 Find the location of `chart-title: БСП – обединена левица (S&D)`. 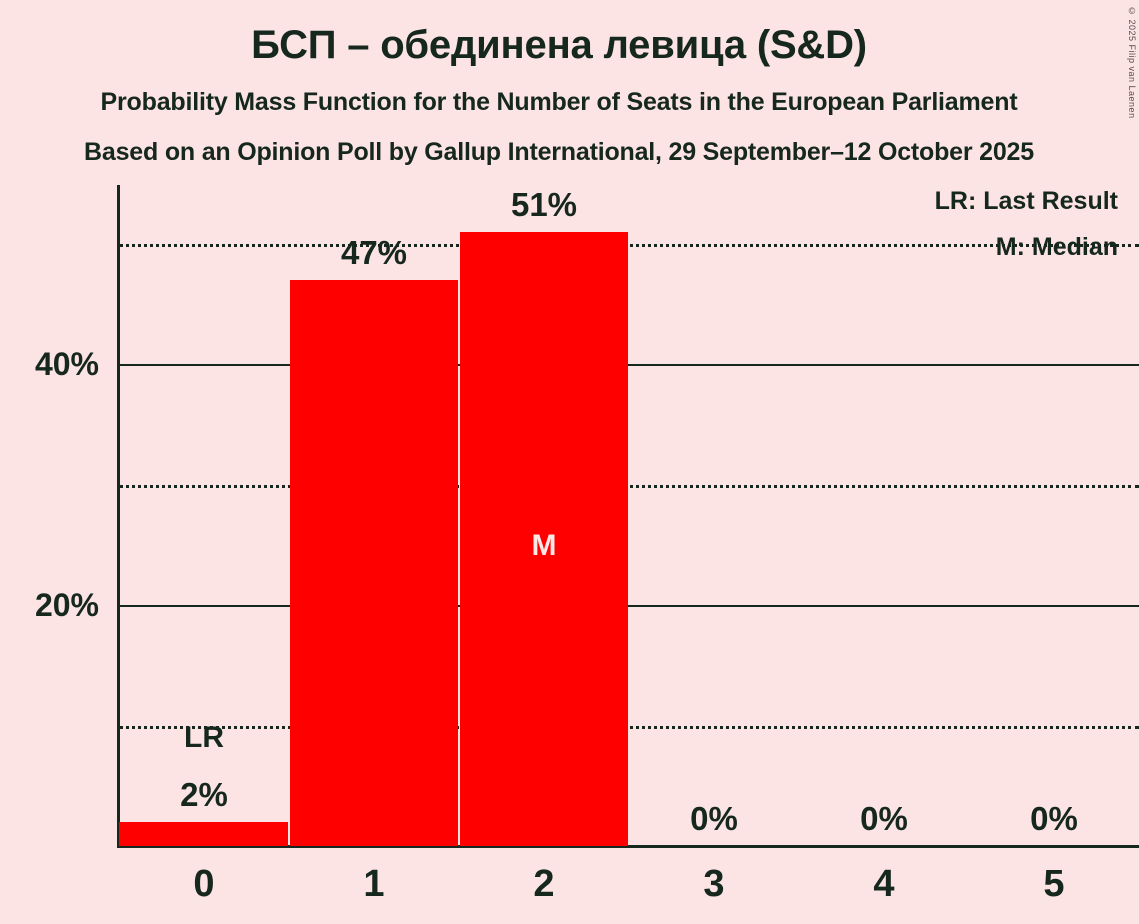

chart-title: БСП – обединена левица (S&D) is located at coordinates (559, 45).